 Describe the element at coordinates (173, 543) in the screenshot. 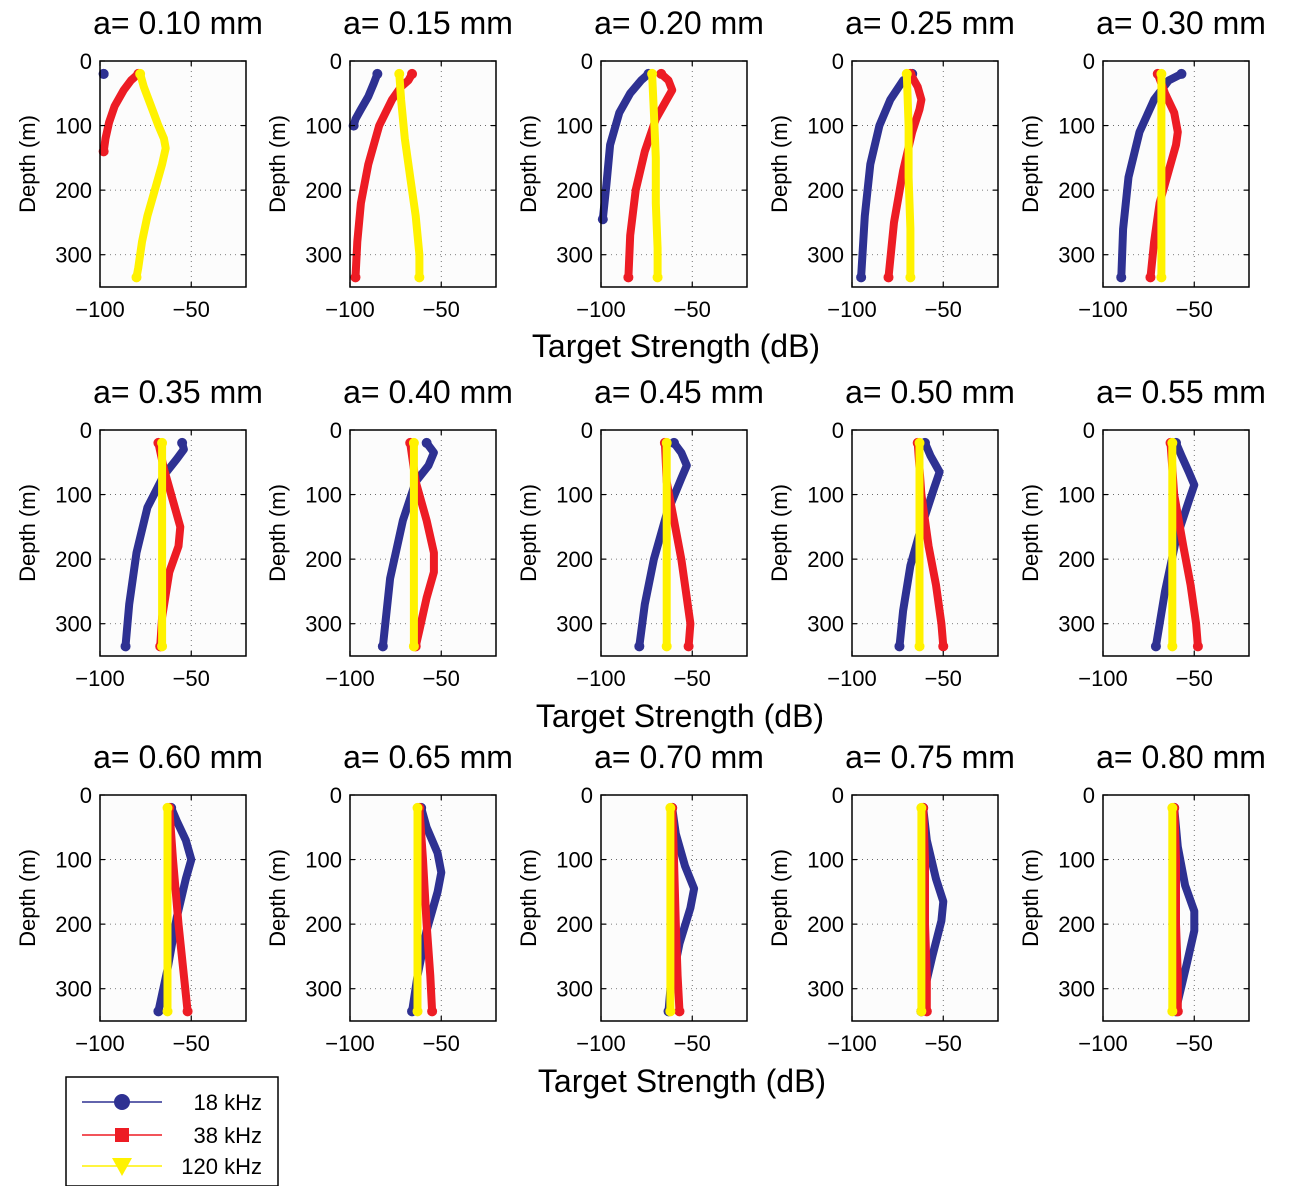

I see `panel-6-axes-box` at that location.